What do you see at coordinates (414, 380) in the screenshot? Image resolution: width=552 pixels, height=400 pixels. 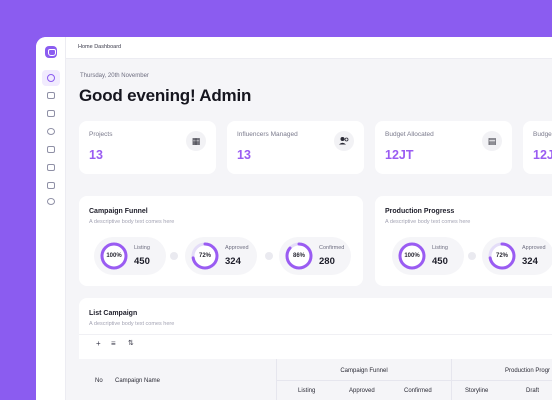 I see `group-divider` at bounding box center [414, 380].